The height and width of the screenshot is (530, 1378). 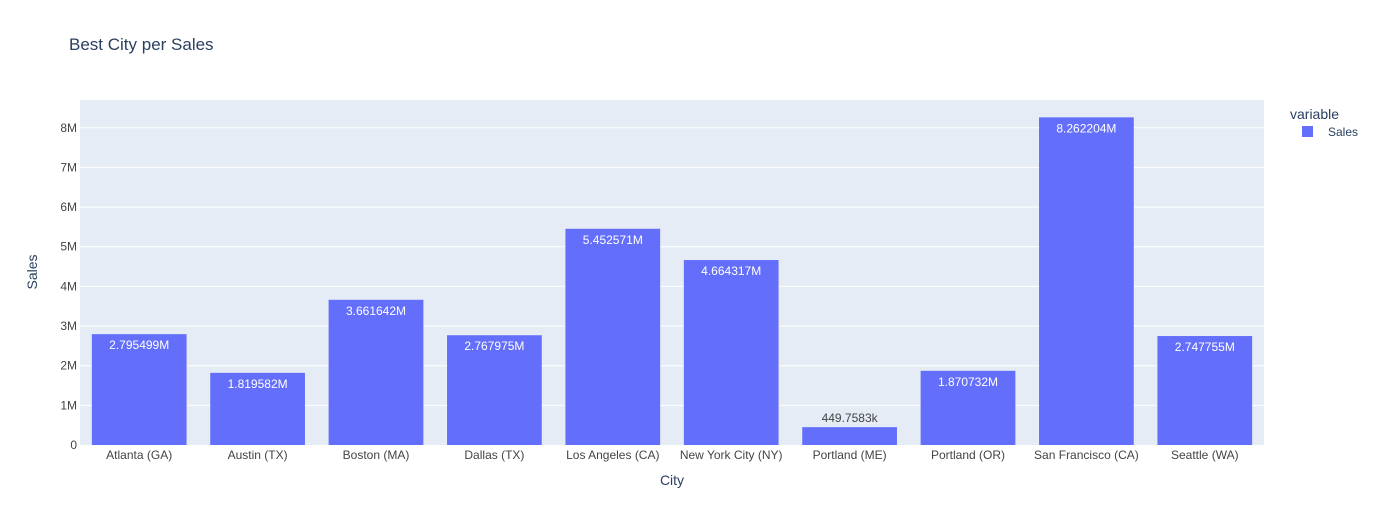 What do you see at coordinates (141, 44) in the screenshot?
I see `chart-title: Best City per Sales` at bounding box center [141, 44].